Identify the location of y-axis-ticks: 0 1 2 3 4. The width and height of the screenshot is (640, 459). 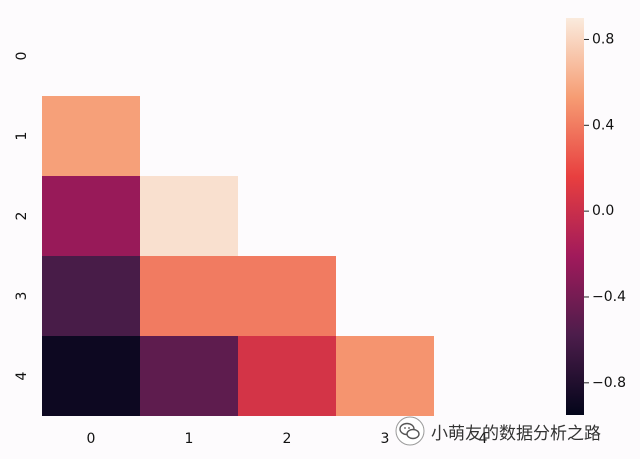
(22, 216).